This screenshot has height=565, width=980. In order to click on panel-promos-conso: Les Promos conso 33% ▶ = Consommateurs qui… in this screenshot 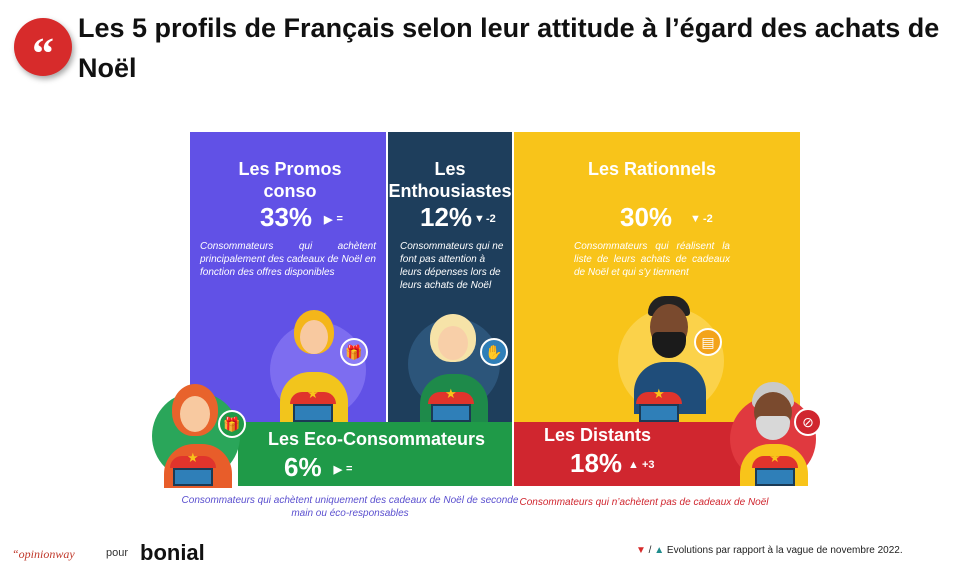, I will do `click(288, 277)`.